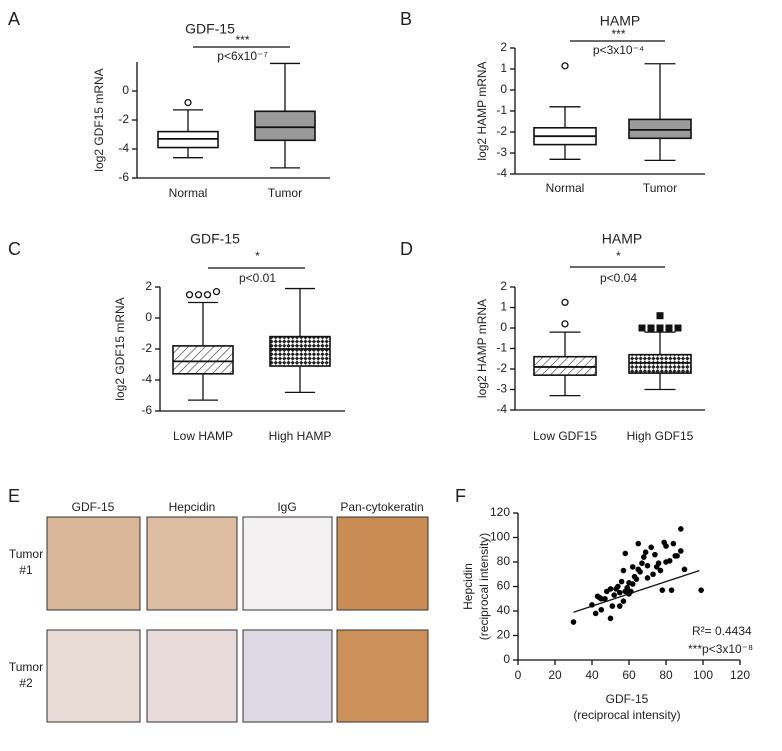 The width and height of the screenshot is (782, 751). Describe the element at coordinates (210, 29) in the screenshot. I see `chart-title: GDF-15` at that location.